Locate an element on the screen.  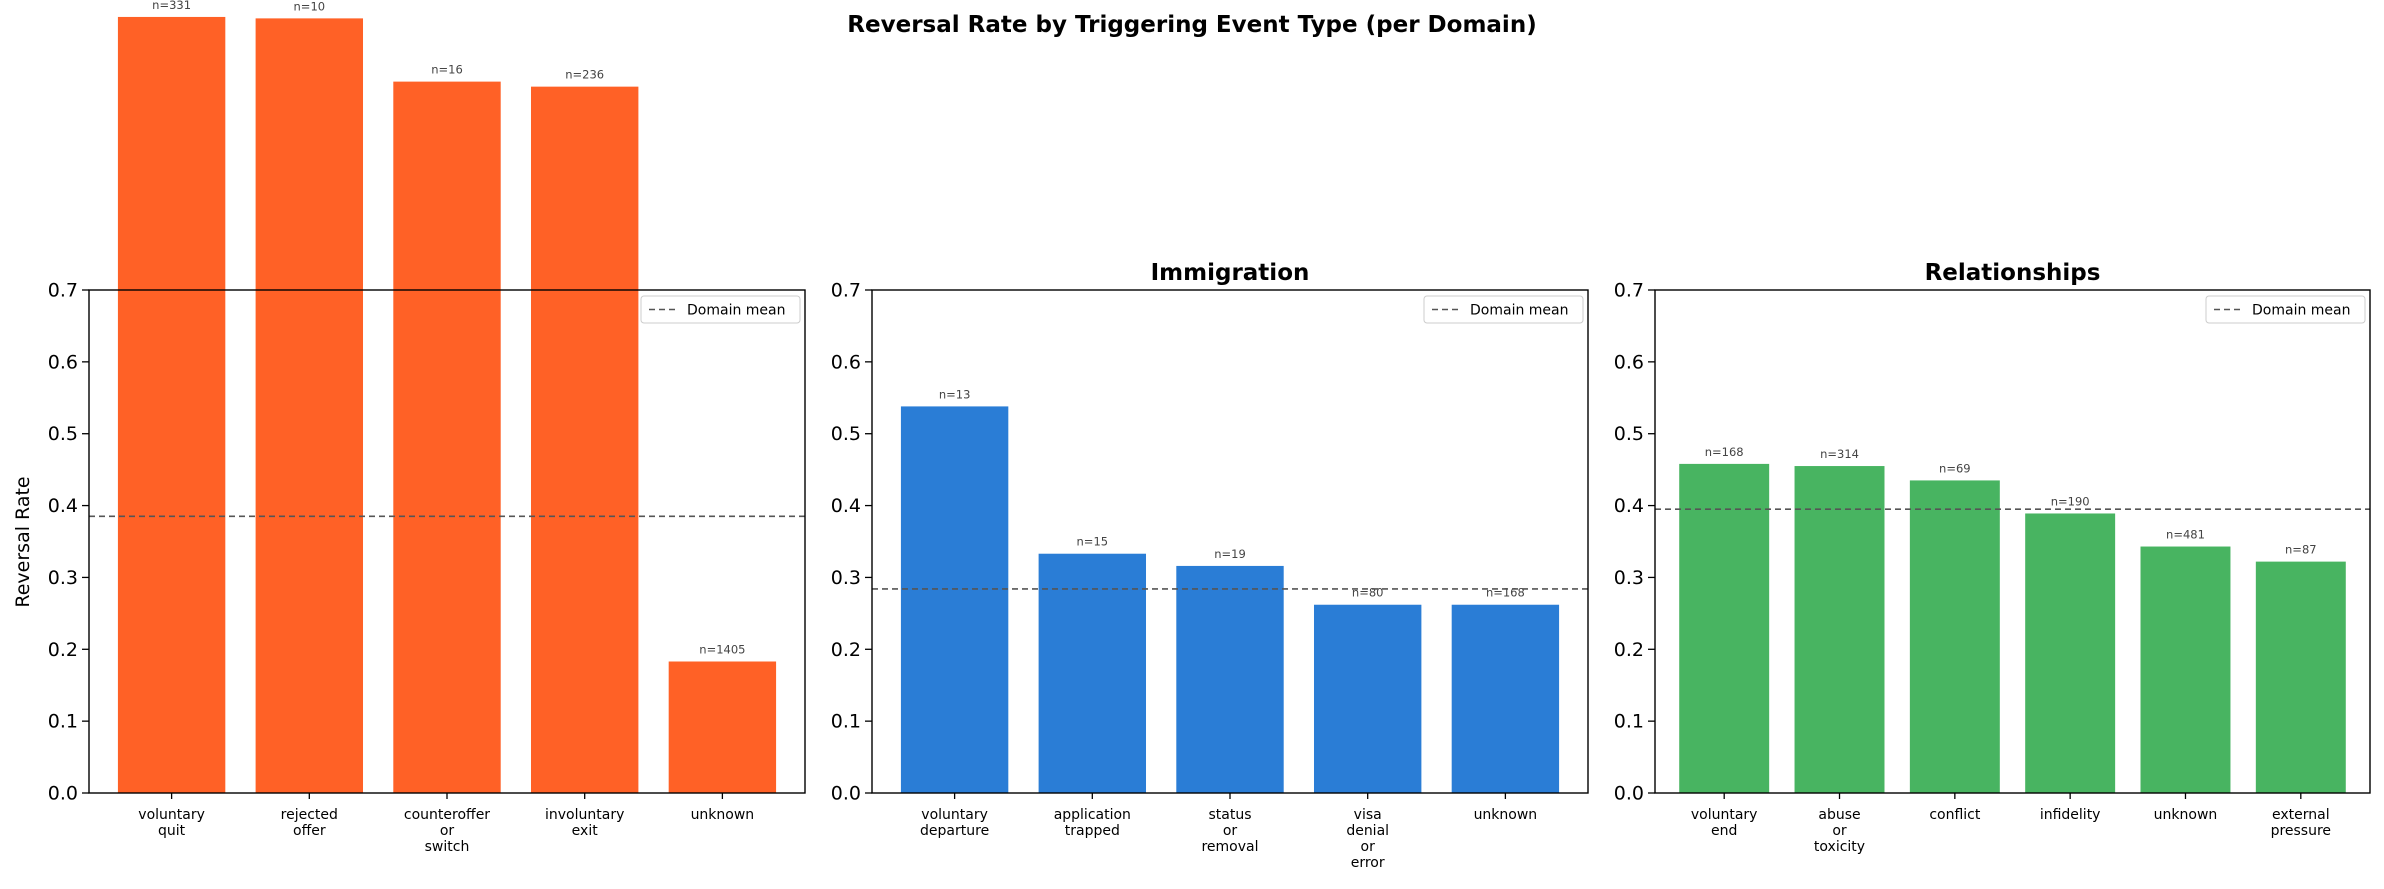
x-tick-label: abuse is located at coordinates (1839, 815).